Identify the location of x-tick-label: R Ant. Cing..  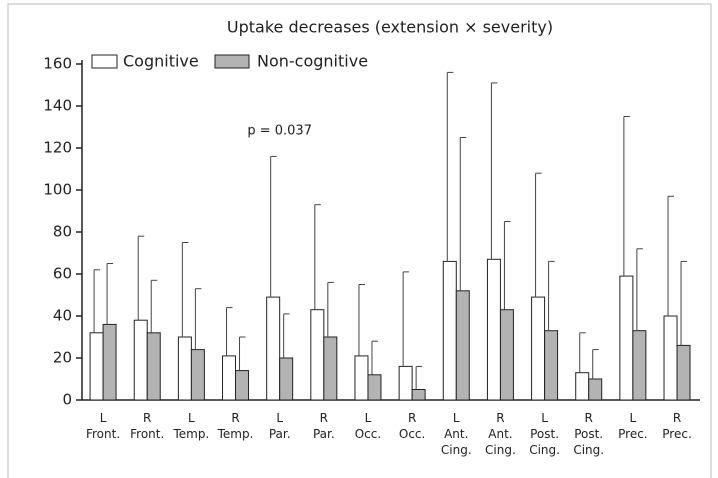
(500, 434).